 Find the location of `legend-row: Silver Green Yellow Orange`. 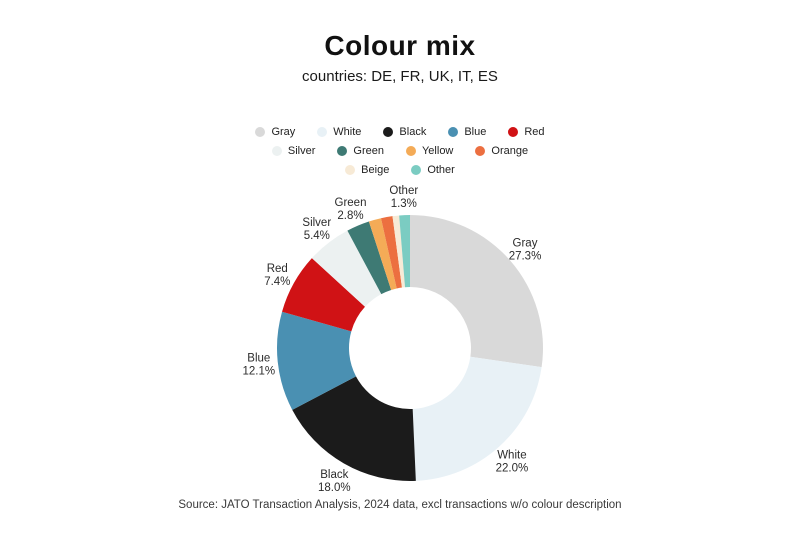

legend-row: Silver Green Yellow Orange is located at coordinates (399, 151).